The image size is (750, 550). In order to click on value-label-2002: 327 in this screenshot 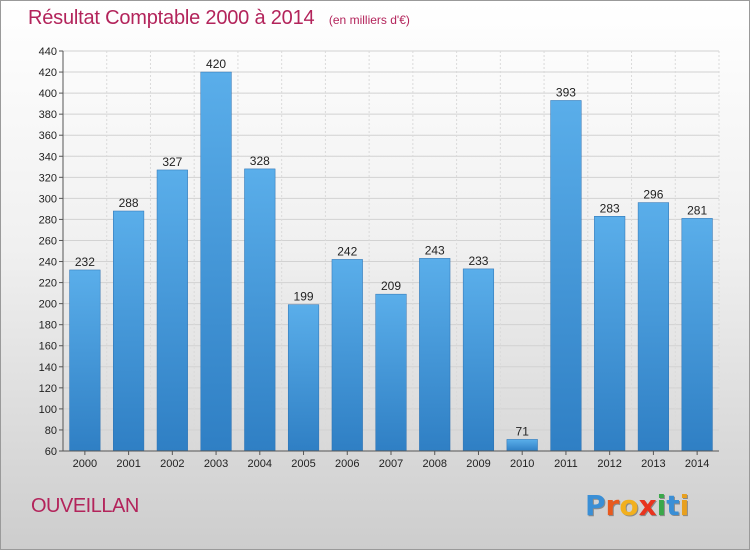, I will do `click(172, 162)`.